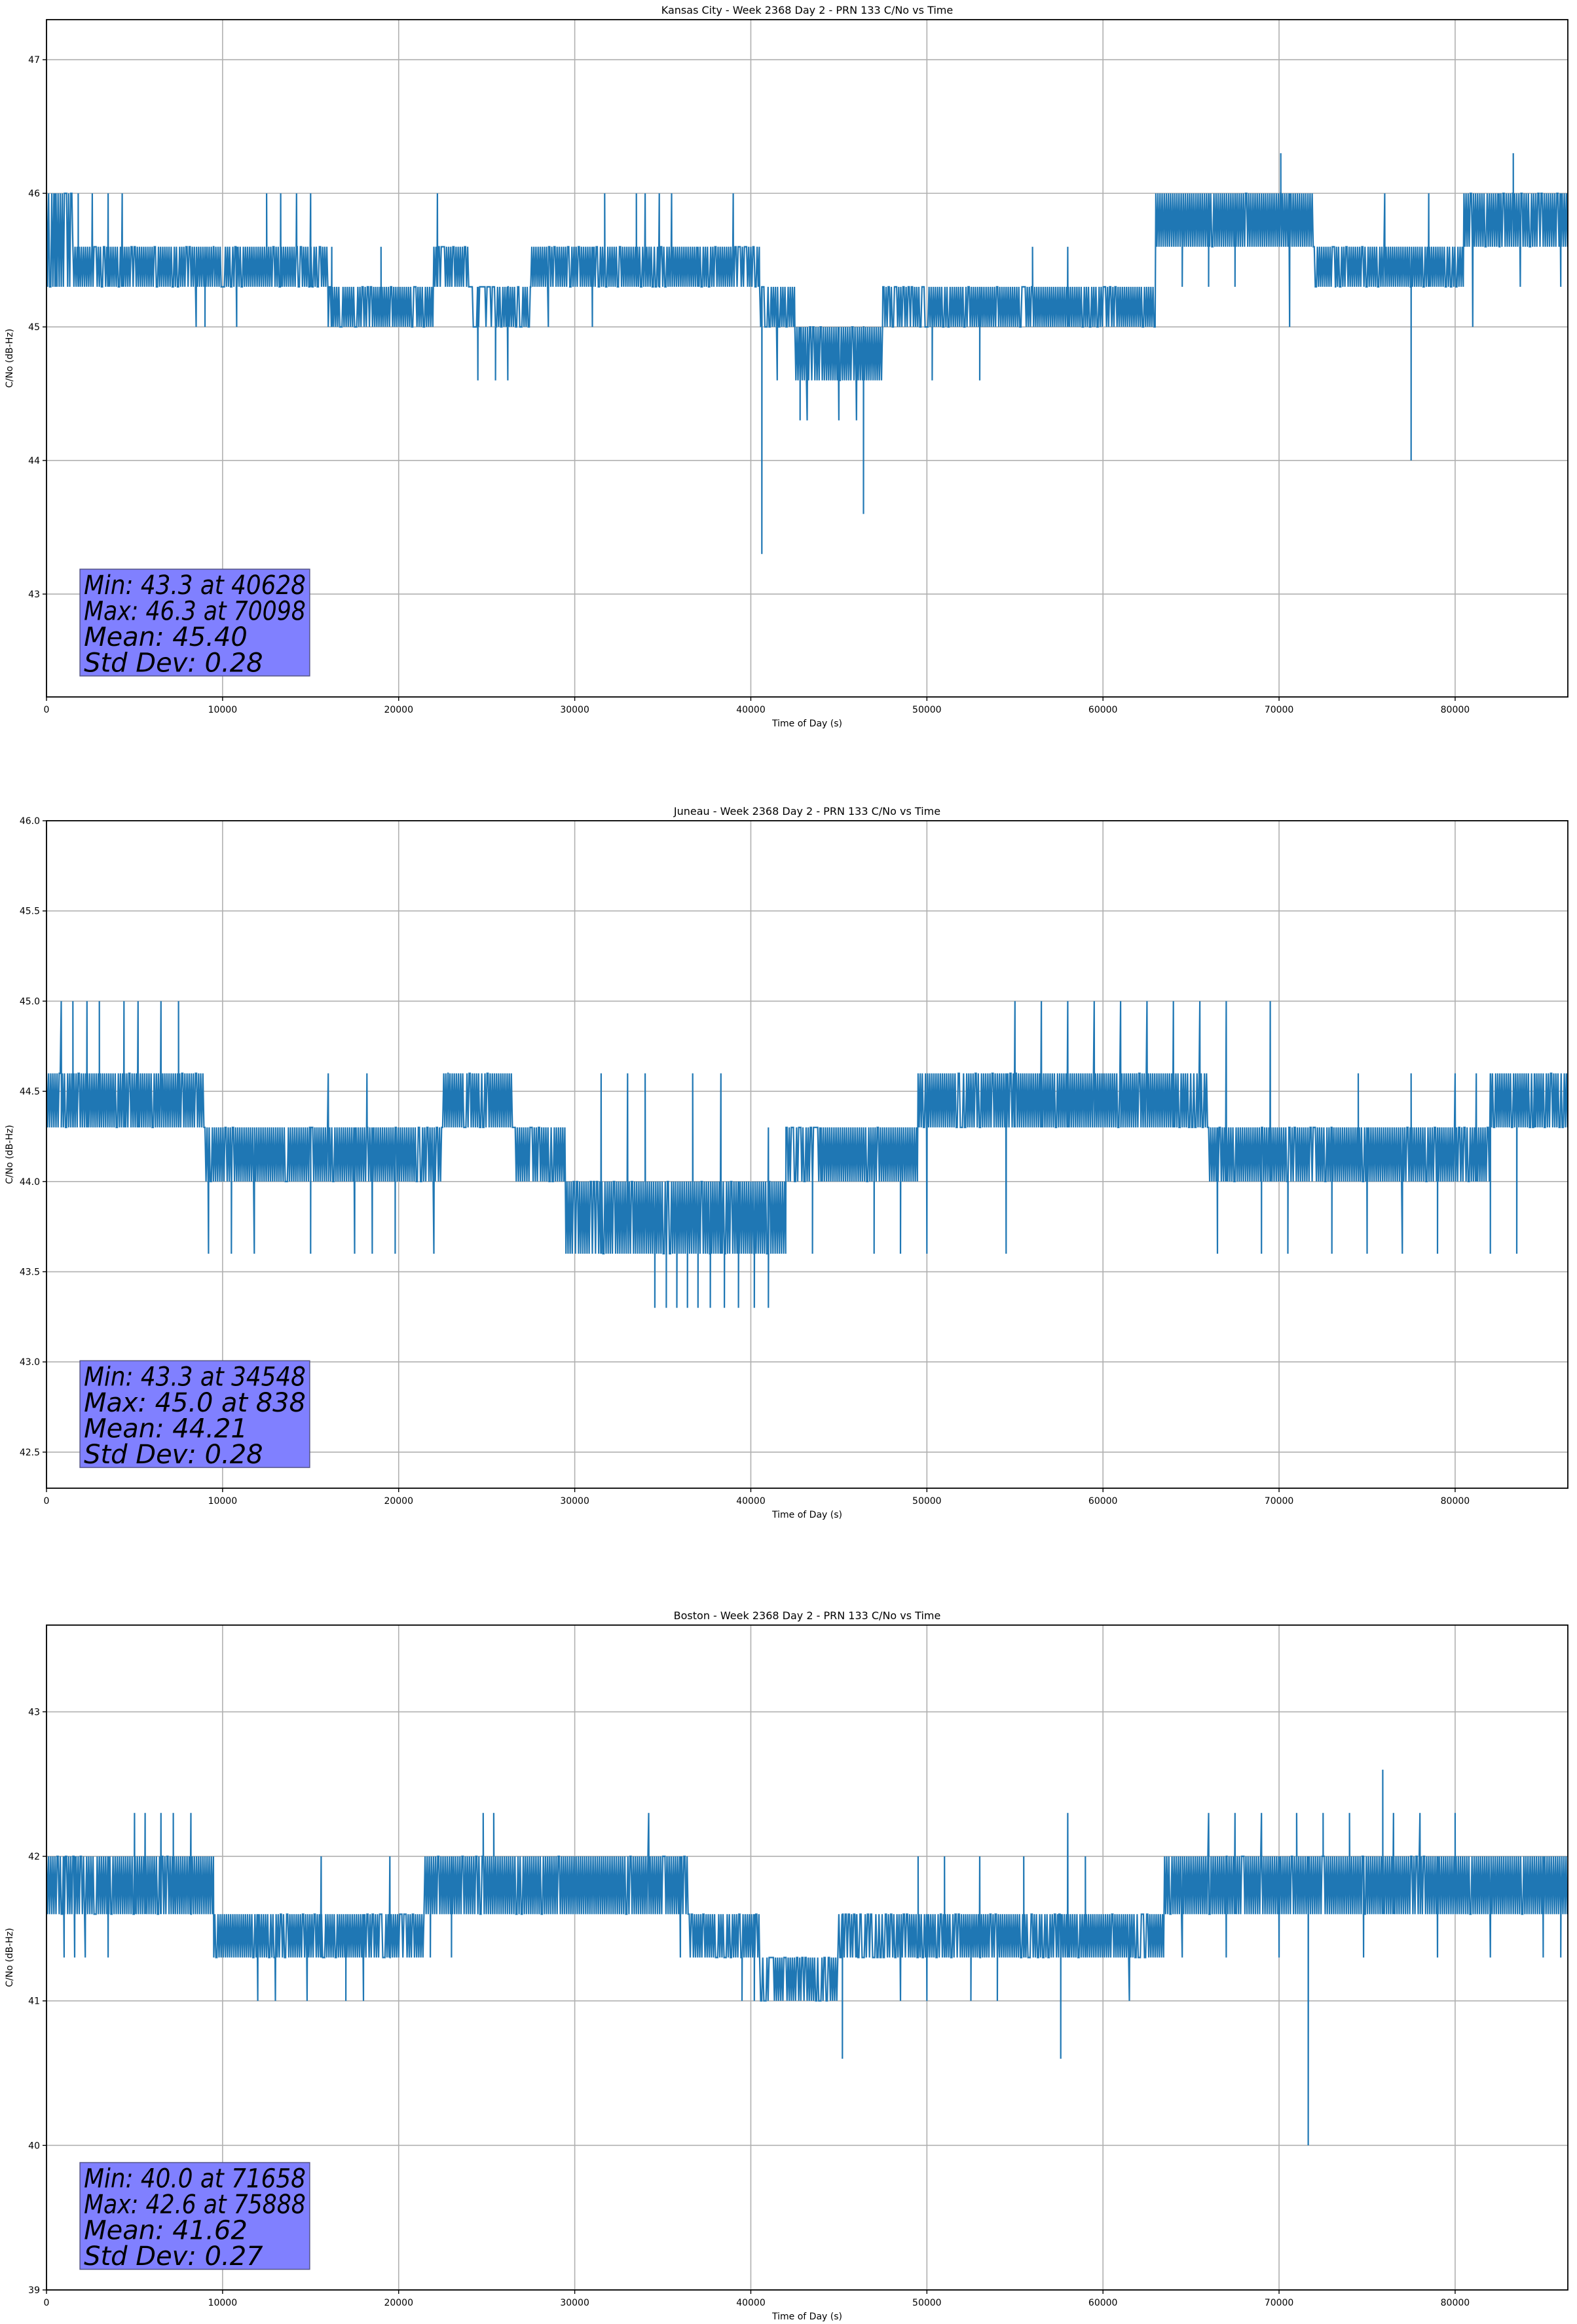 The height and width of the screenshot is (2324, 1577). What do you see at coordinates (166, 637) in the screenshot?
I see `stats-mean: Mean: 45.40` at bounding box center [166, 637].